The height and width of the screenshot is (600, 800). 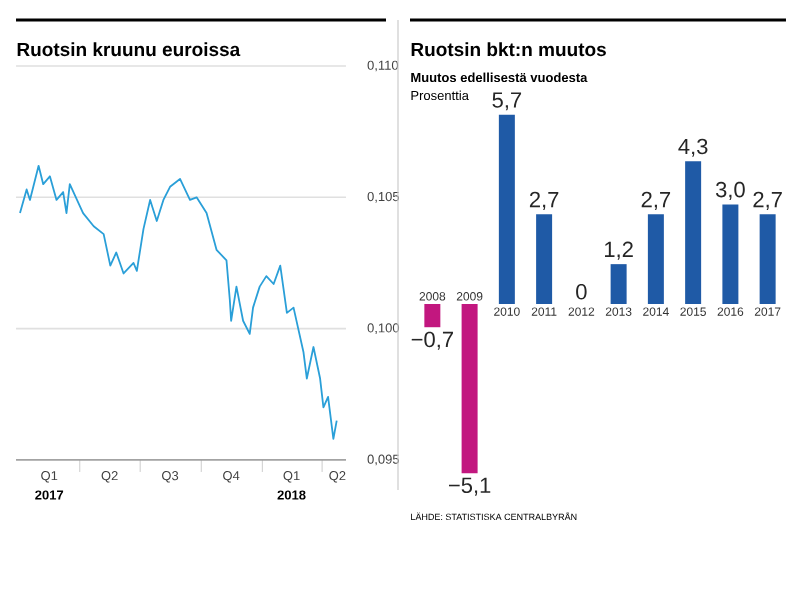 What do you see at coordinates (619, 250) in the screenshot?
I see `data-label: 1,2` at bounding box center [619, 250].